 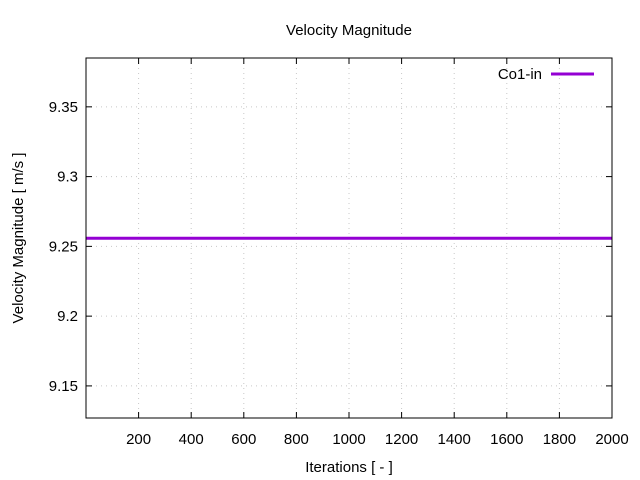 What do you see at coordinates (520, 74) in the screenshot?
I see `legend-label: Co1-in` at bounding box center [520, 74].